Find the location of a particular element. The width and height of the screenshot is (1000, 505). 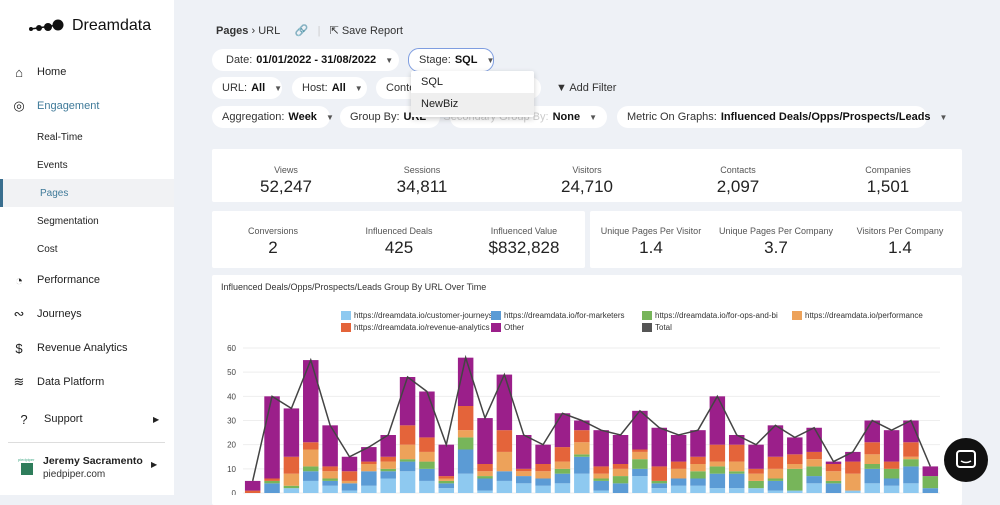

chat-button is located at coordinates (966, 460).